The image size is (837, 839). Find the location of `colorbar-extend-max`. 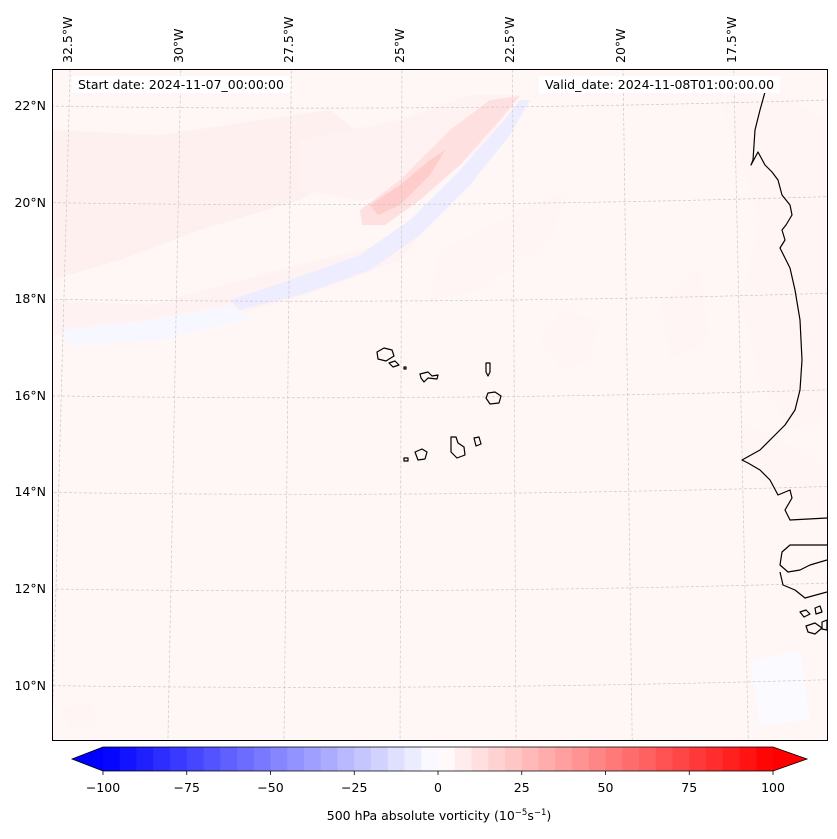

colorbar-extend-max is located at coordinates (790, 759).